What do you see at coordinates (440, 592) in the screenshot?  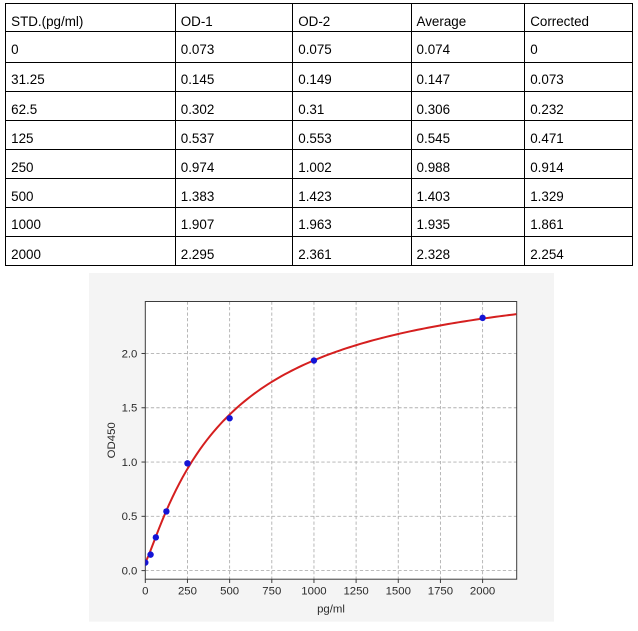 I see `svg-text: 1750` at bounding box center [440, 592].